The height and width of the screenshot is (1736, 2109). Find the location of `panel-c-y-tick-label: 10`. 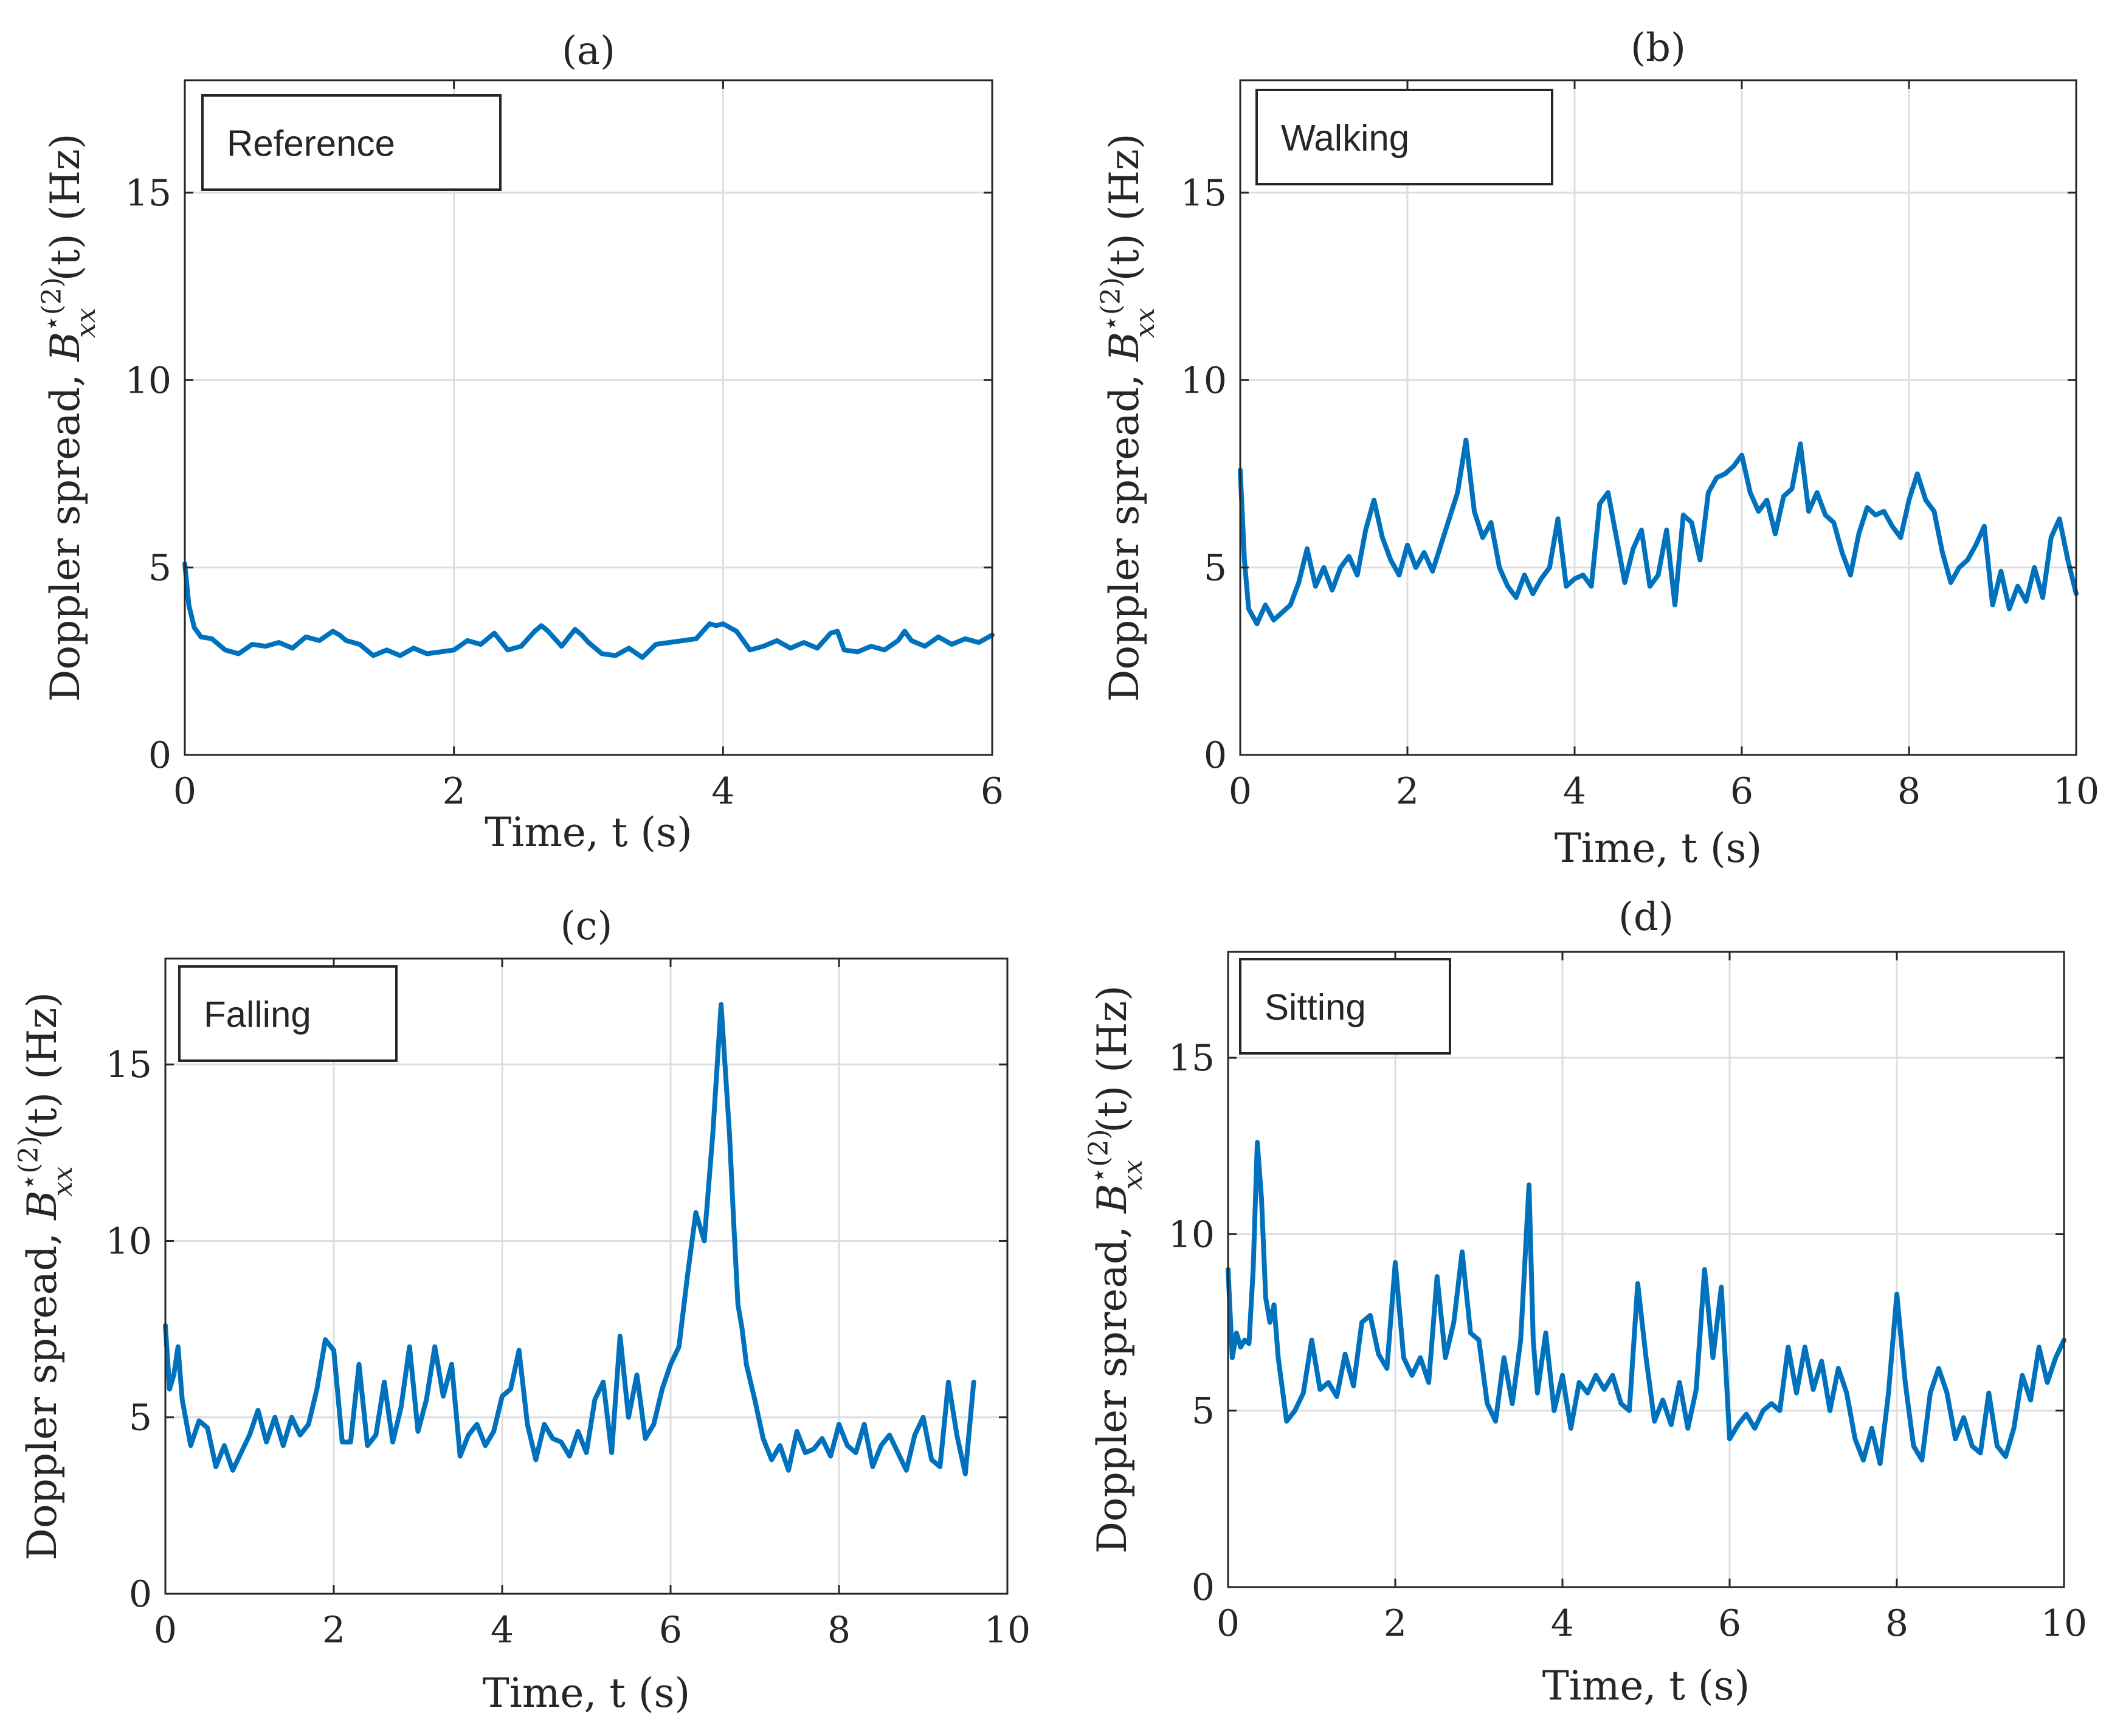

panel-c-y-tick-label: 10 is located at coordinates (129, 1241).